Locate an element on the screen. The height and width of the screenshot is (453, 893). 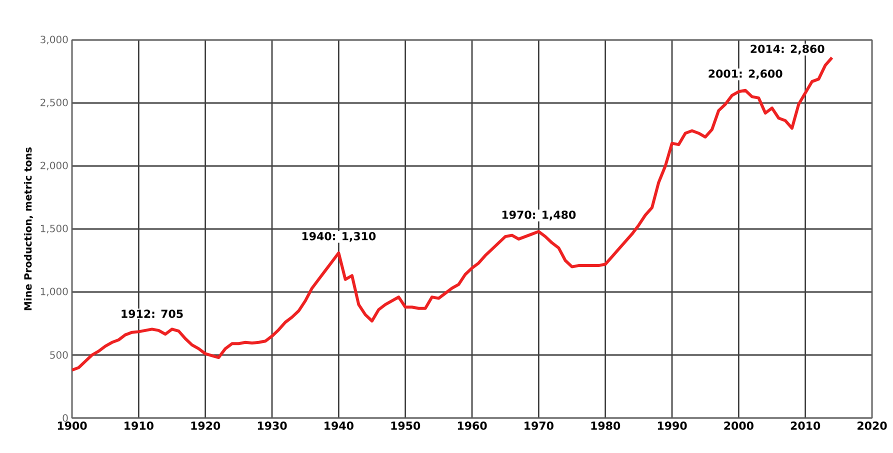
x-tick-label: 1970 is located at coordinates (539, 426).